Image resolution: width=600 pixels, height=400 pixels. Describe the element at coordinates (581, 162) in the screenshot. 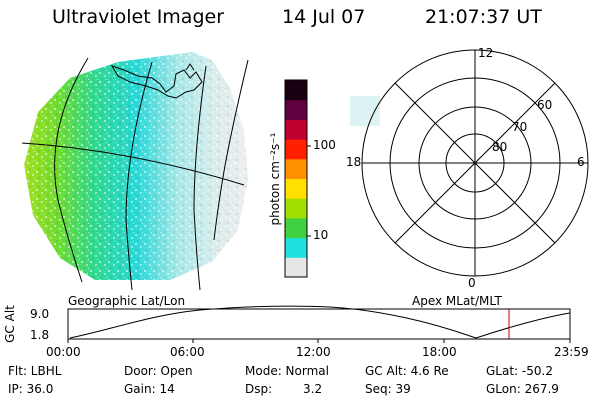

I see `mlt-label-6: 6` at that location.